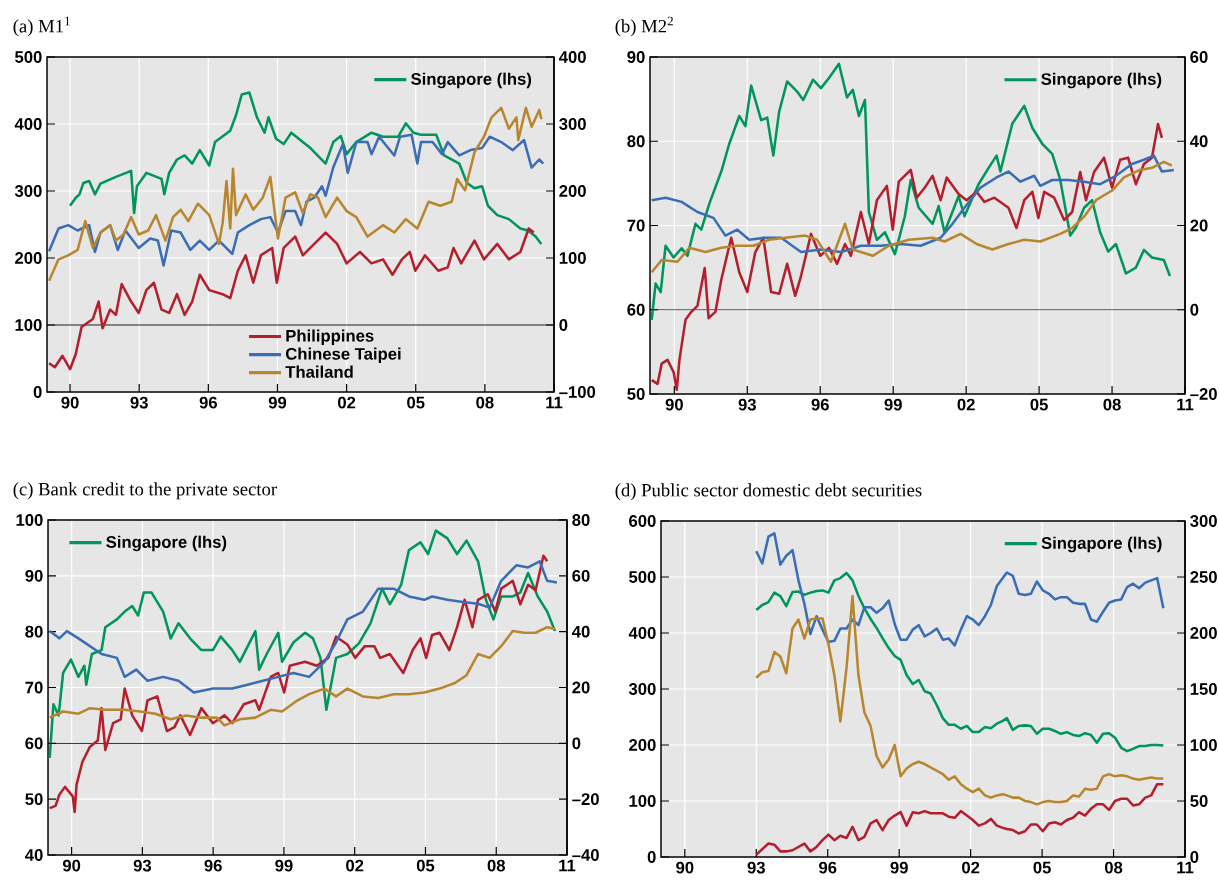  I want to click on y2-tick-label: 400, so click(572, 57).